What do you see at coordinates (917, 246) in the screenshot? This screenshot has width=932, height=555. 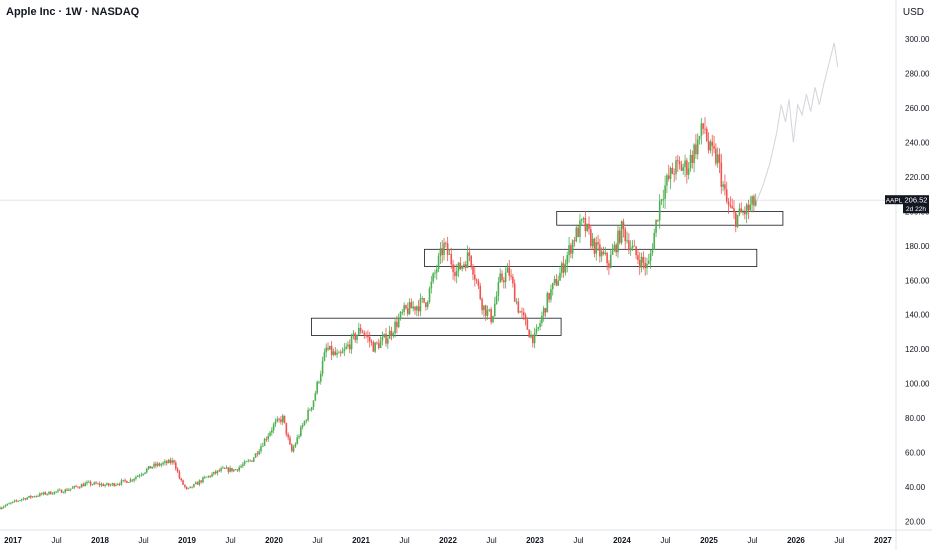 I see `price-tick-label: 180.00` at bounding box center [917, 246].